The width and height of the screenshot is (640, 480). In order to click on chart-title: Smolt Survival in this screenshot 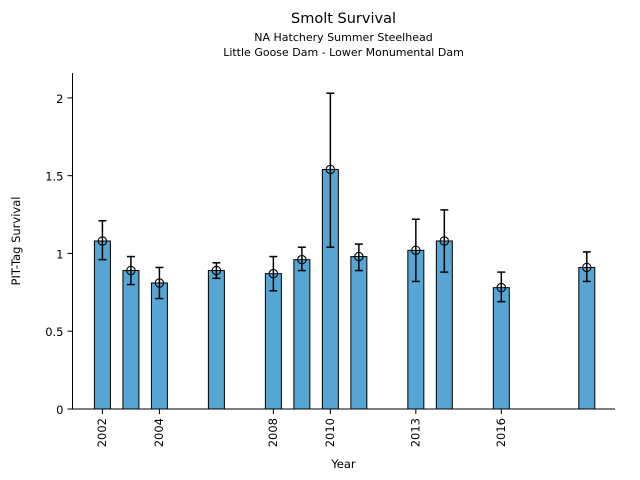, I will do `click(343, 19)`.